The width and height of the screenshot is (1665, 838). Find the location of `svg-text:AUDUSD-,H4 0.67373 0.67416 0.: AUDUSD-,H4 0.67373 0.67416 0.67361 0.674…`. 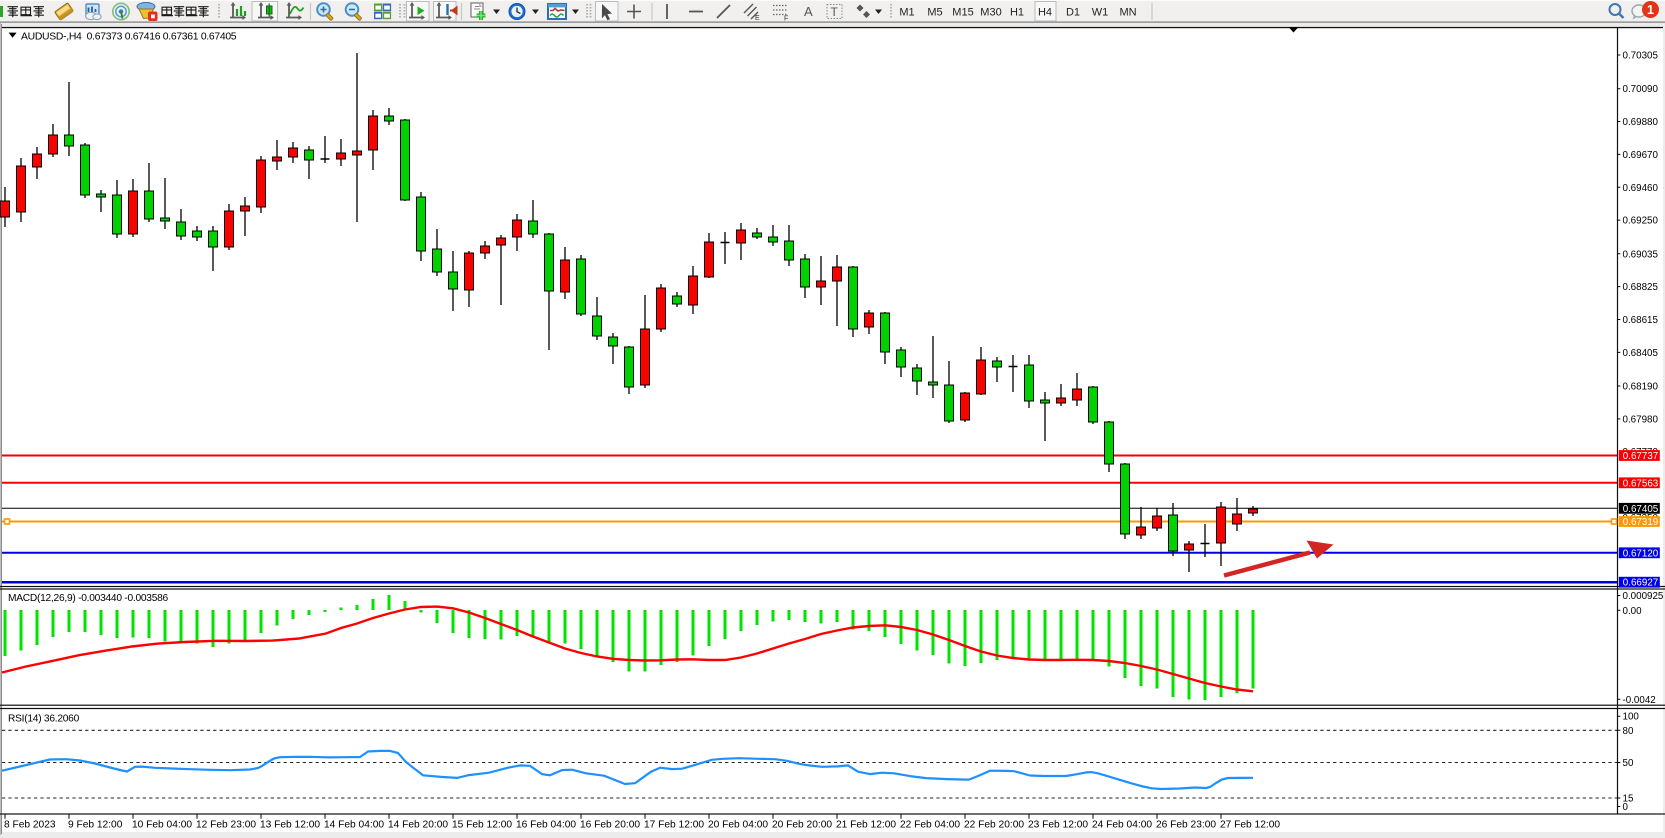

svg-text:AUDUSD-,H4 0.67373 0.67416 0.: AUDUSD-,H4 0.67373 0.67416 0.67361 0.674… is located at coordinates (129, 37).